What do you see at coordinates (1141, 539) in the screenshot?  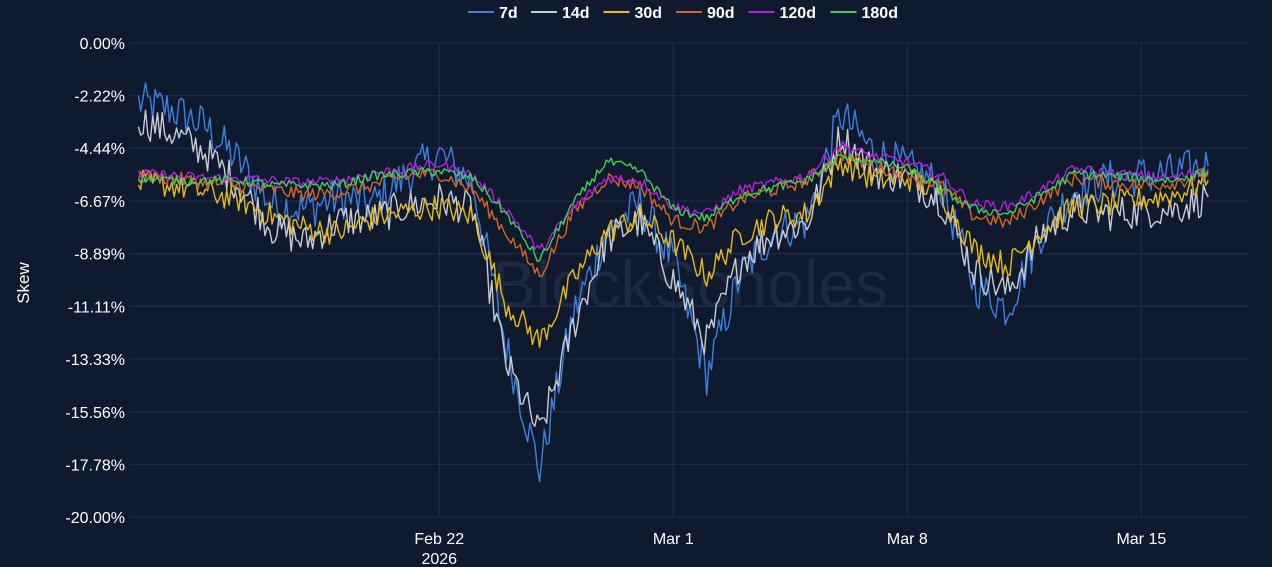 I see `x-tick-label: Mar 15` at bounding box center [1141, 539].